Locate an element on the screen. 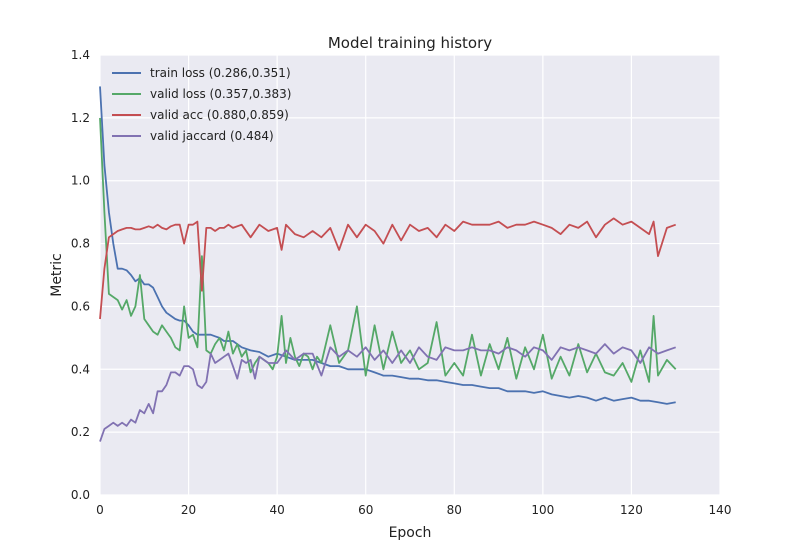  x-tick-label: 120 is located at coordinates (631, 510).